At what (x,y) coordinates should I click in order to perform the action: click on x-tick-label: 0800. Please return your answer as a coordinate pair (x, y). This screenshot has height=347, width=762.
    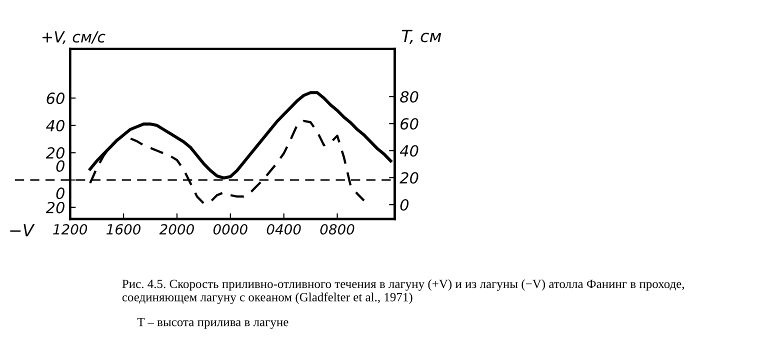
    Looking at the image, I should click on (337, 229).